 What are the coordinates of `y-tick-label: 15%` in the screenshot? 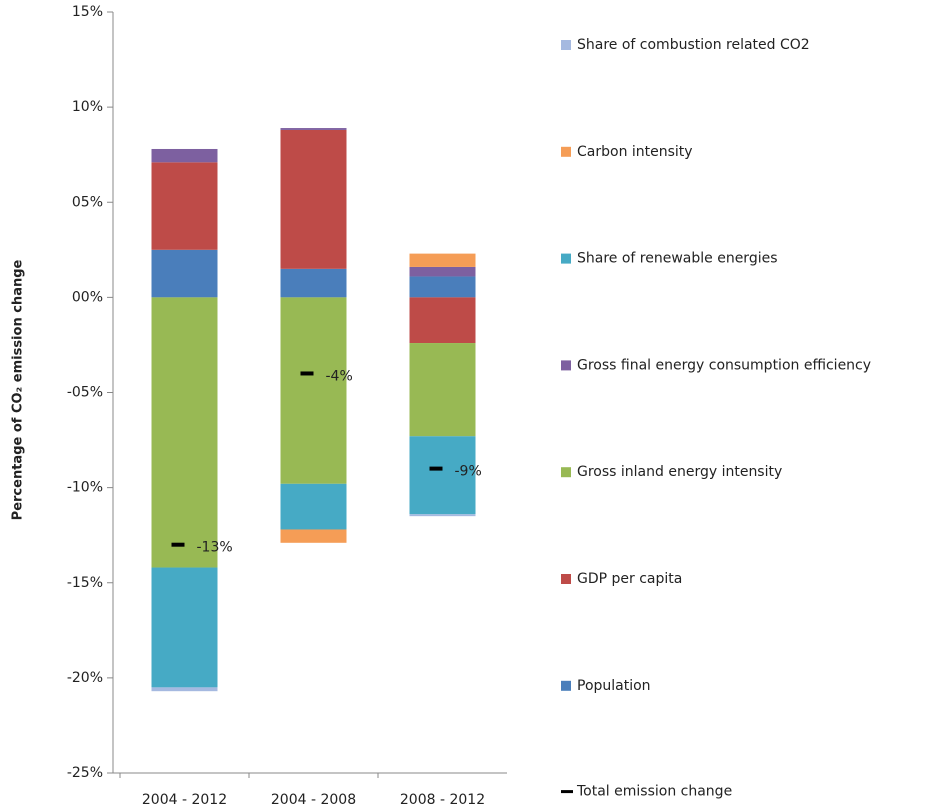 It's located at (87, 12).